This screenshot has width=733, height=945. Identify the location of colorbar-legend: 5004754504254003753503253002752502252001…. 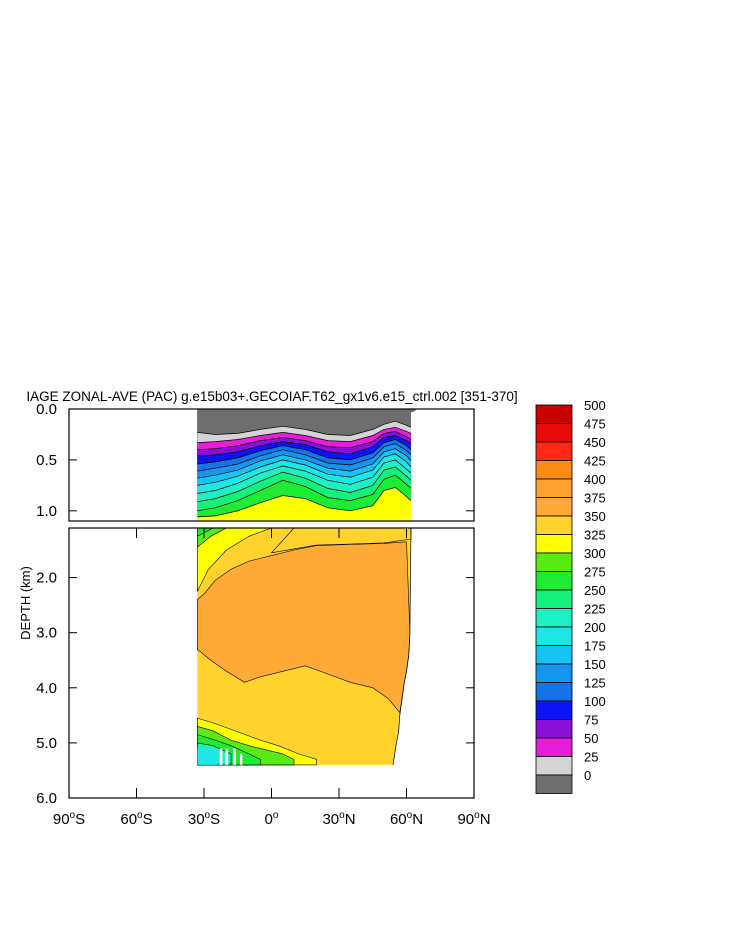
(570, 596).